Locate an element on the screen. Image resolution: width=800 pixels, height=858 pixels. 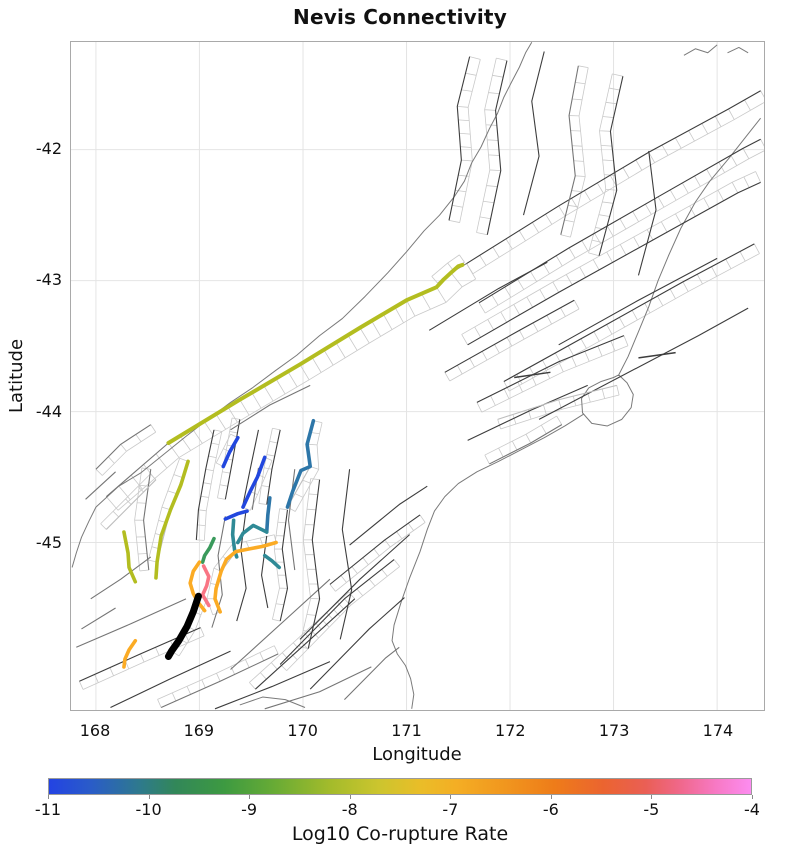
x-tick-label: 168 is located at coordinates (95, 730).